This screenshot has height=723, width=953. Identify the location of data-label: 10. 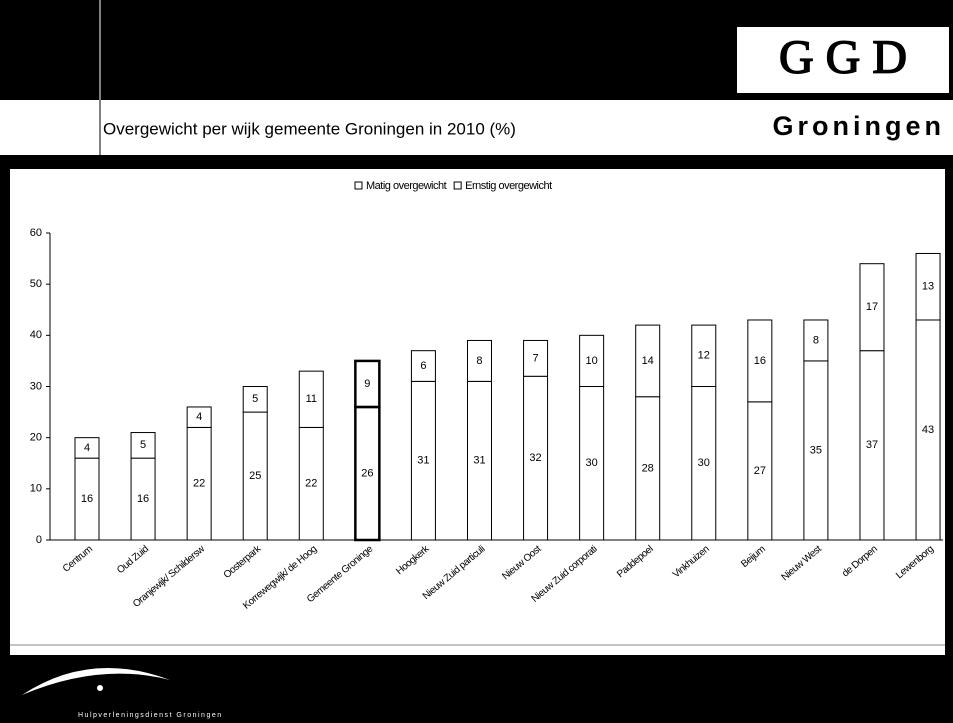
(592, 361).